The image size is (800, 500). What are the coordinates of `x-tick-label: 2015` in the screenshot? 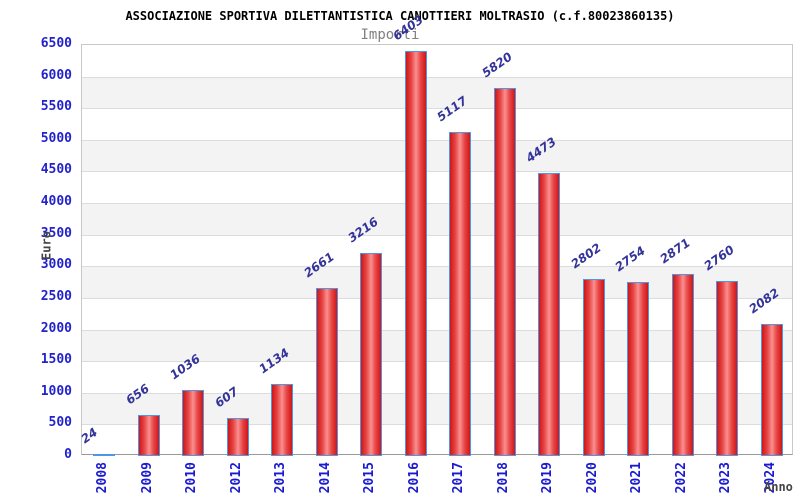 It's located at (370, 478).